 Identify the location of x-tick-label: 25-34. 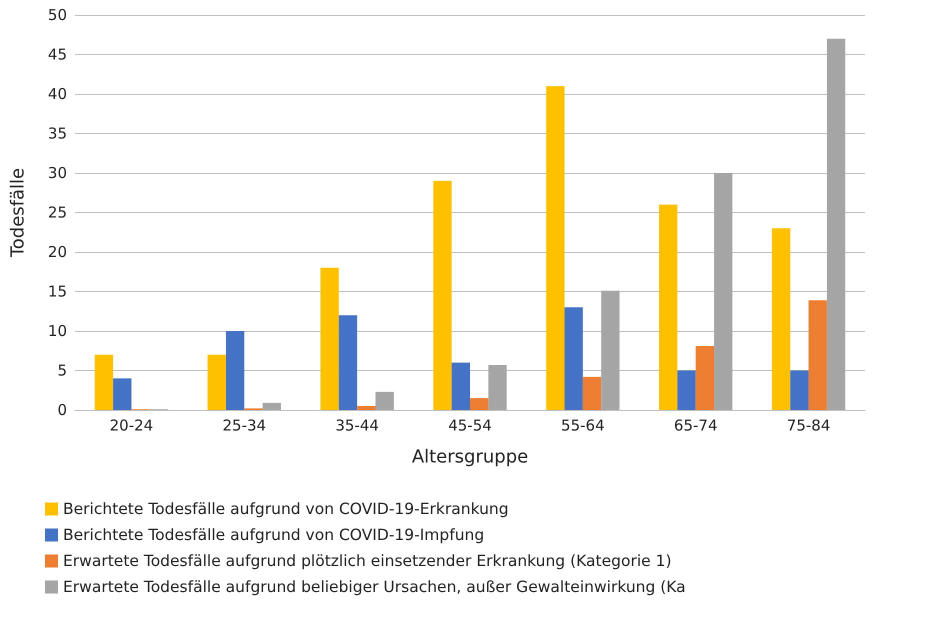
(244, 425).